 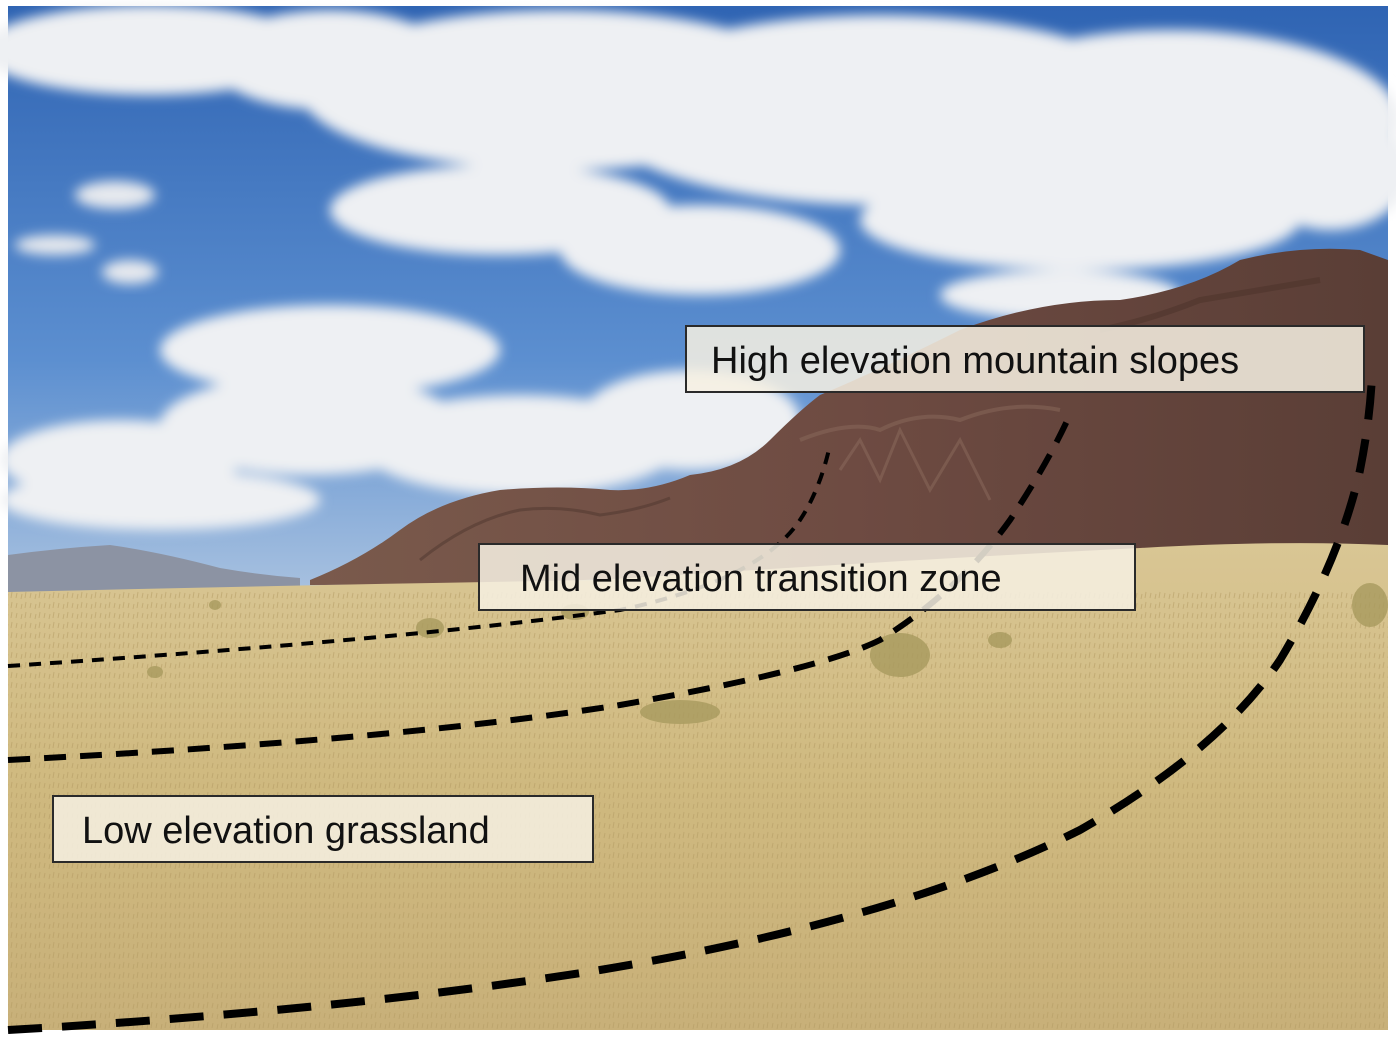 What do you see at coordinates (807, 577) in the screenshot?
I see `label-mid-elevation: Mid elevation transition zone` at bounding box center [807, 577].